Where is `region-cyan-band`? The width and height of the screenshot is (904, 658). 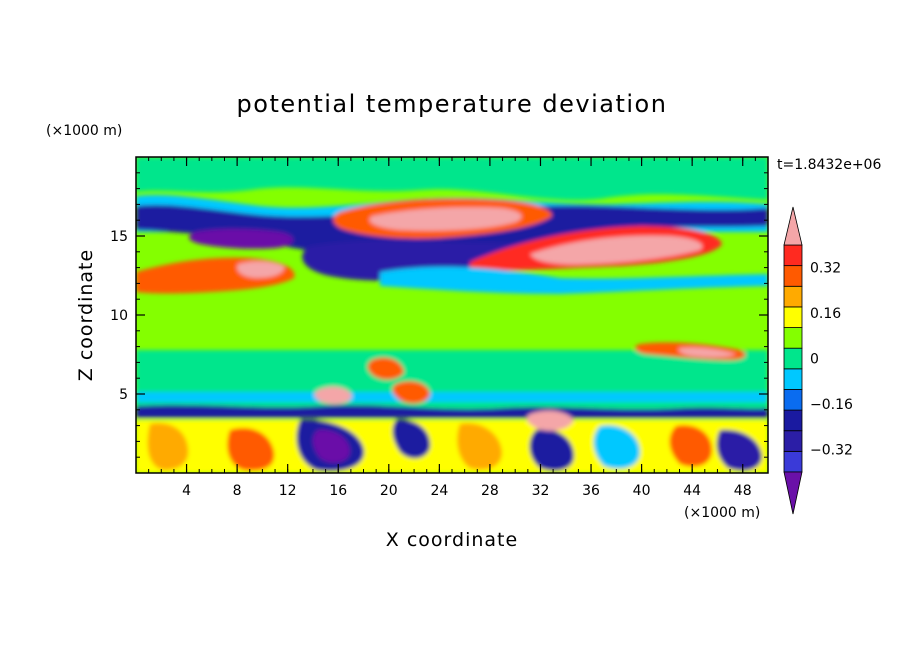 region-cyan-band is located at coordinates (574, 280).